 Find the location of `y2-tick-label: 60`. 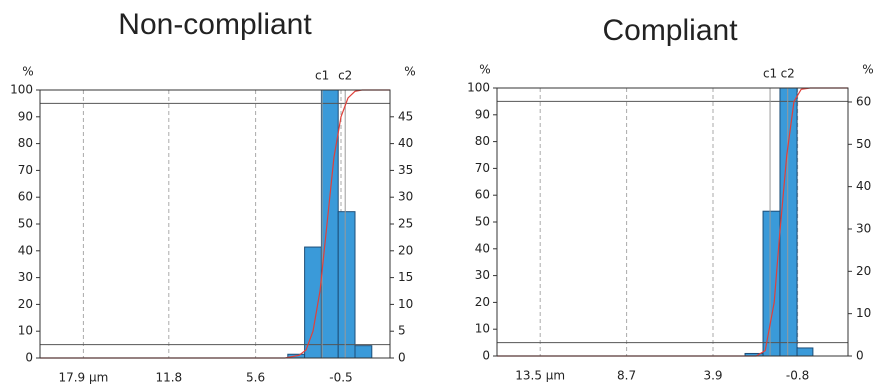

y2-tick-label: 60 is located at coordinates (863, 101).